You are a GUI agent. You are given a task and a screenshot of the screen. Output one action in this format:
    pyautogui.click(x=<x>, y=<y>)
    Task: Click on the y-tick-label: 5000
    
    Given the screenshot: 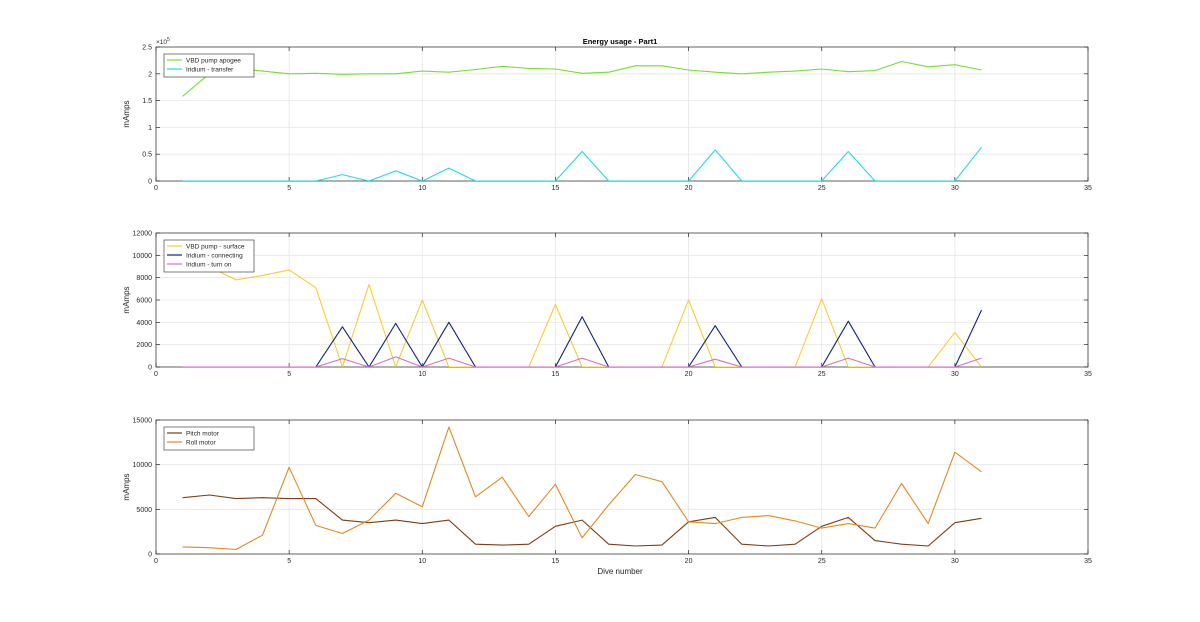 What is the action you would take?
    pyautogui.click(x=144, y=510)
    